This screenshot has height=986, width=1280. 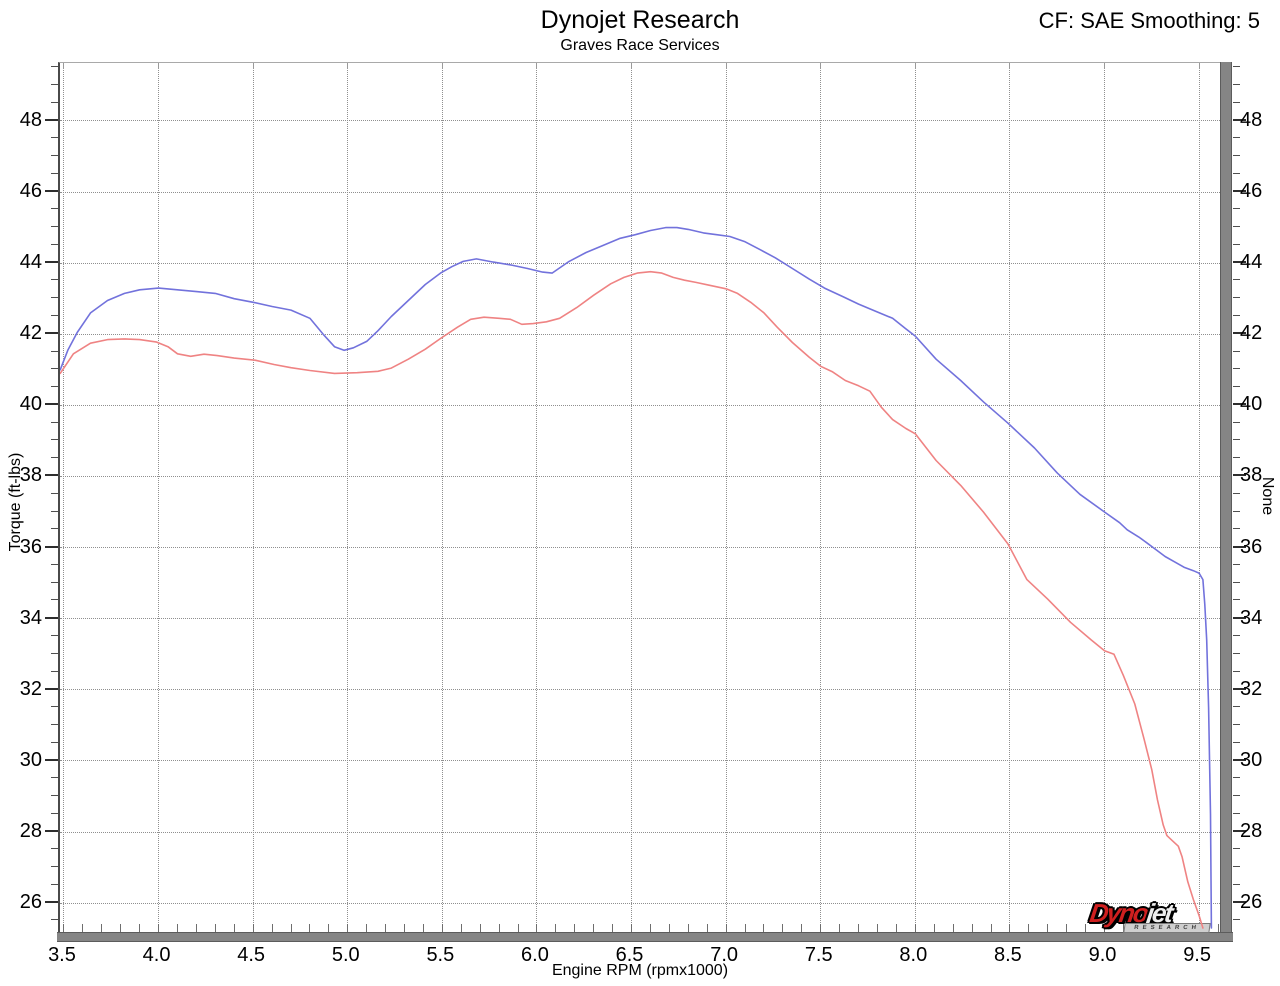 What do you see at coordinates (30, 404) in the screenshot?
I see `y-axis-tick-label-left: 40` at bounding box center [30, 404].